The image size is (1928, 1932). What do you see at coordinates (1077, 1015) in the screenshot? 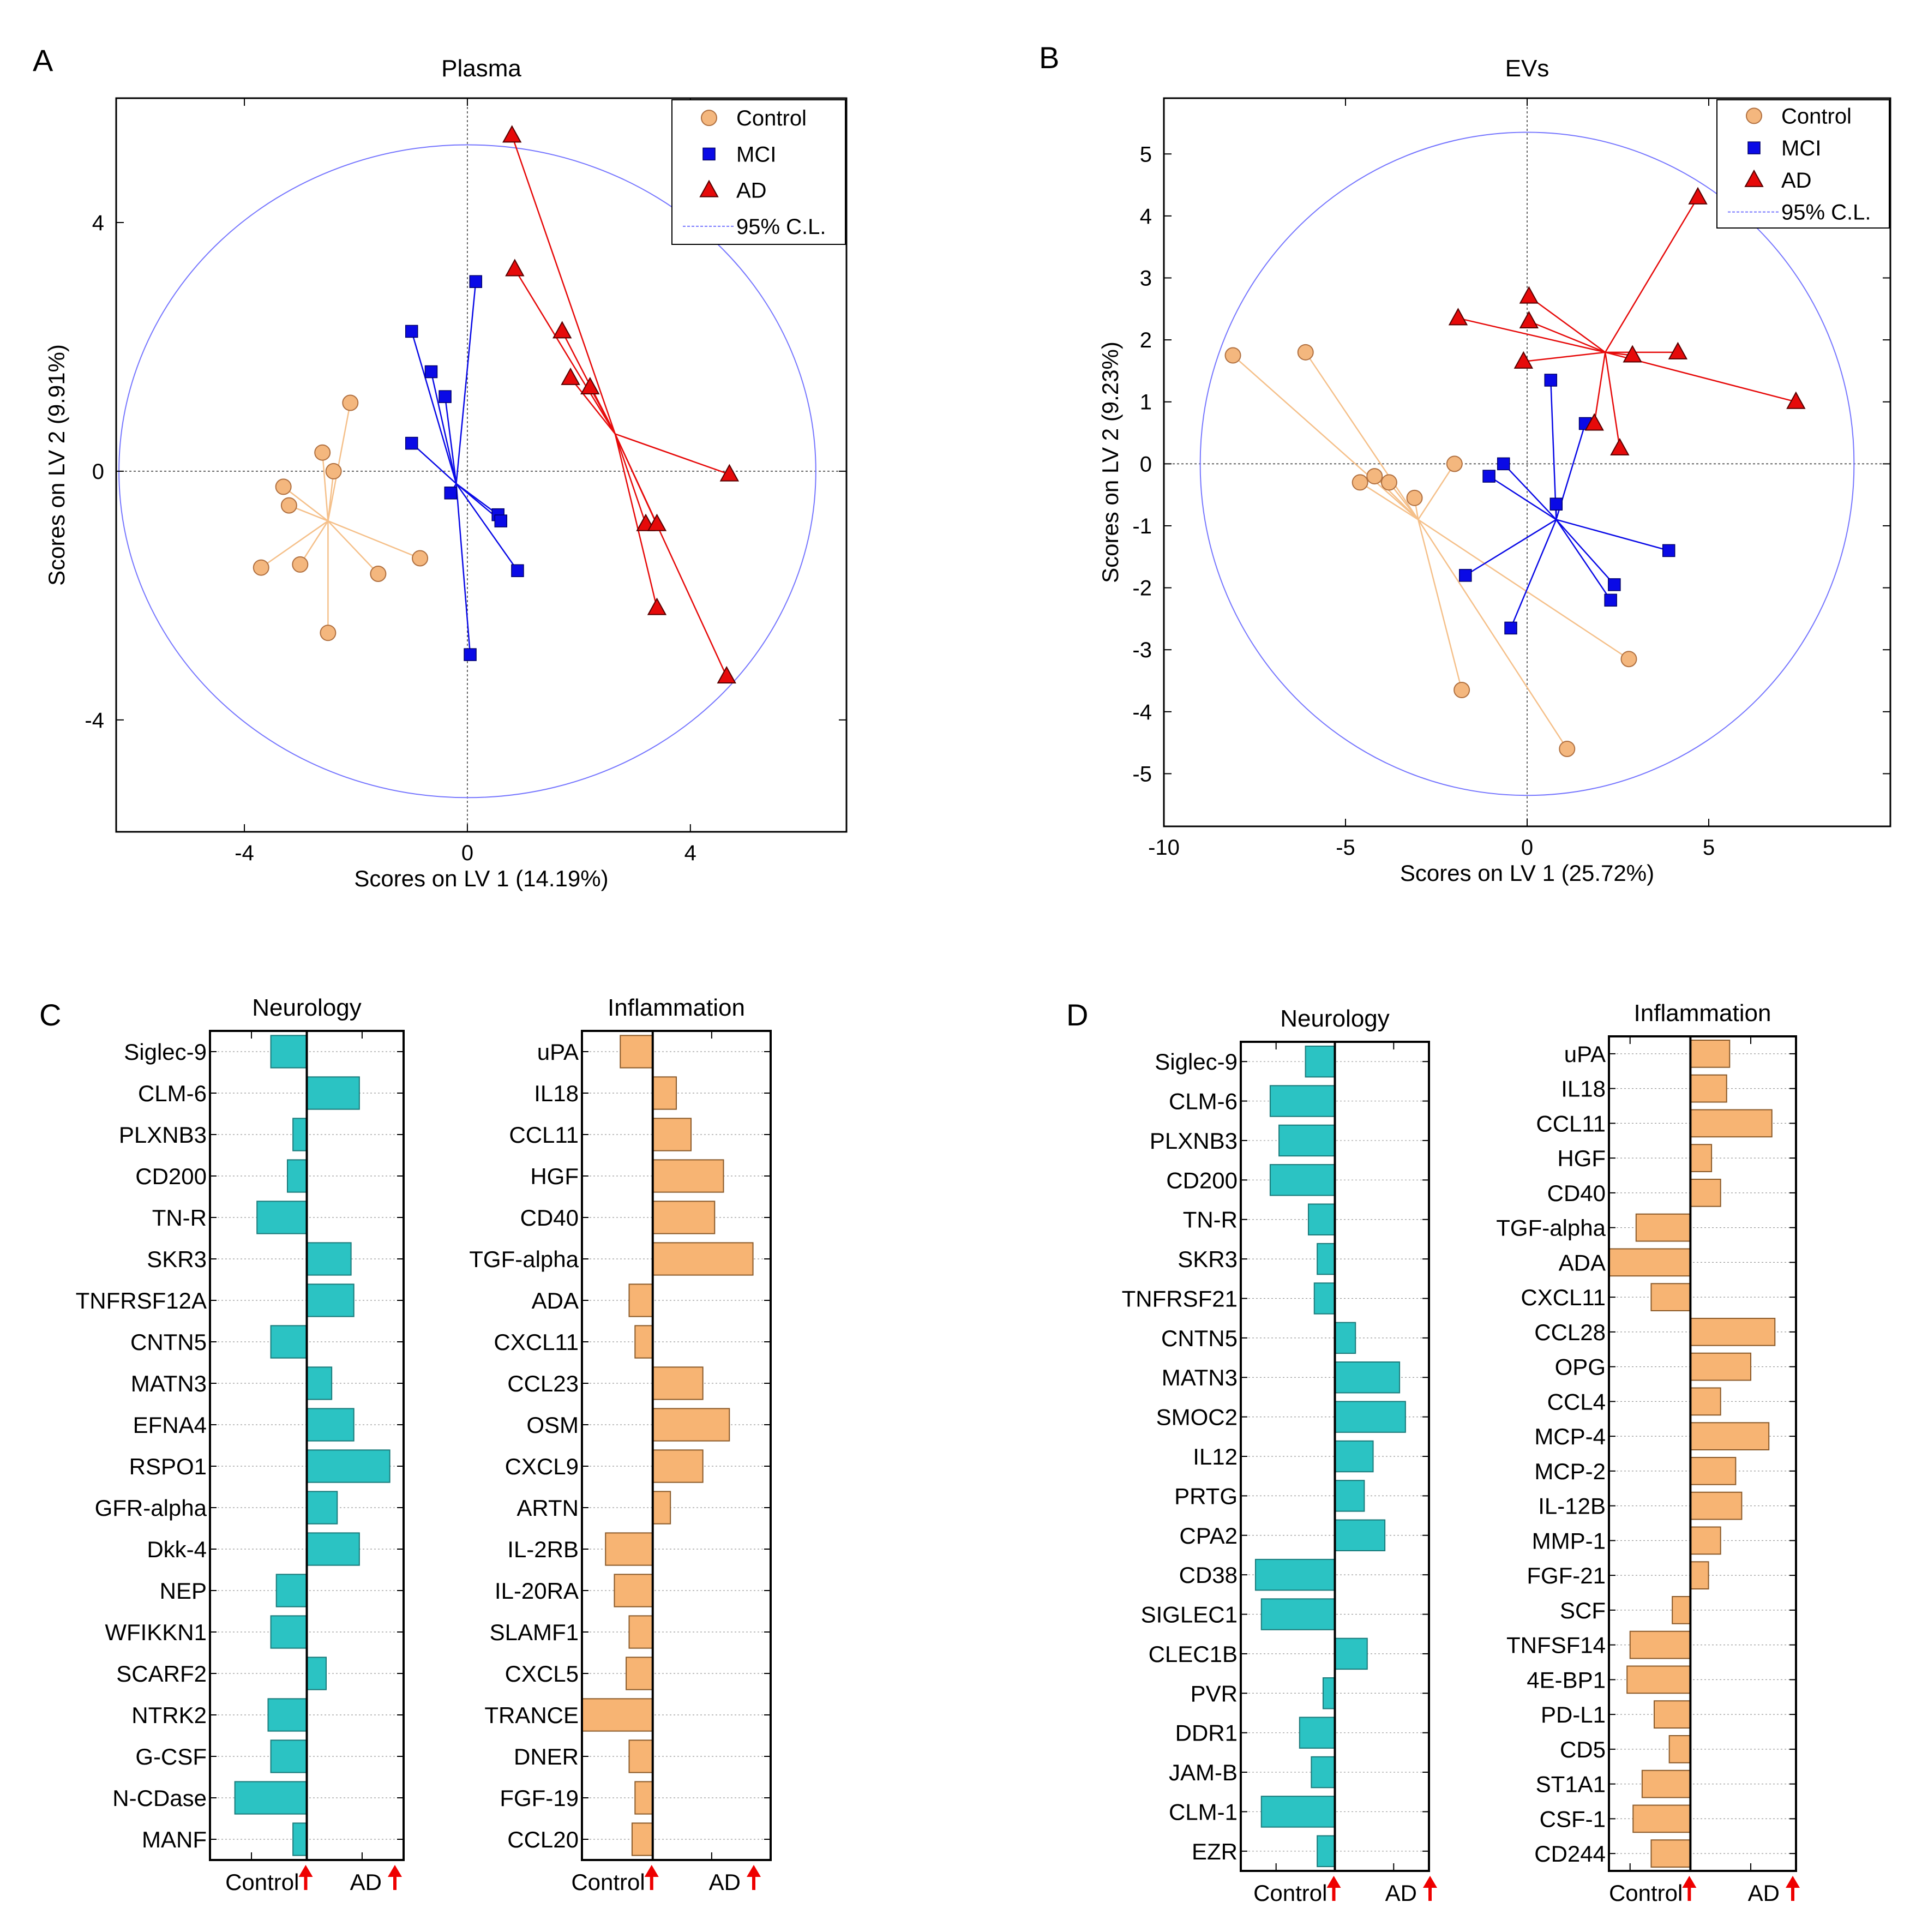
I see `panel-letter: D` at bounding box center [1077, 1015].